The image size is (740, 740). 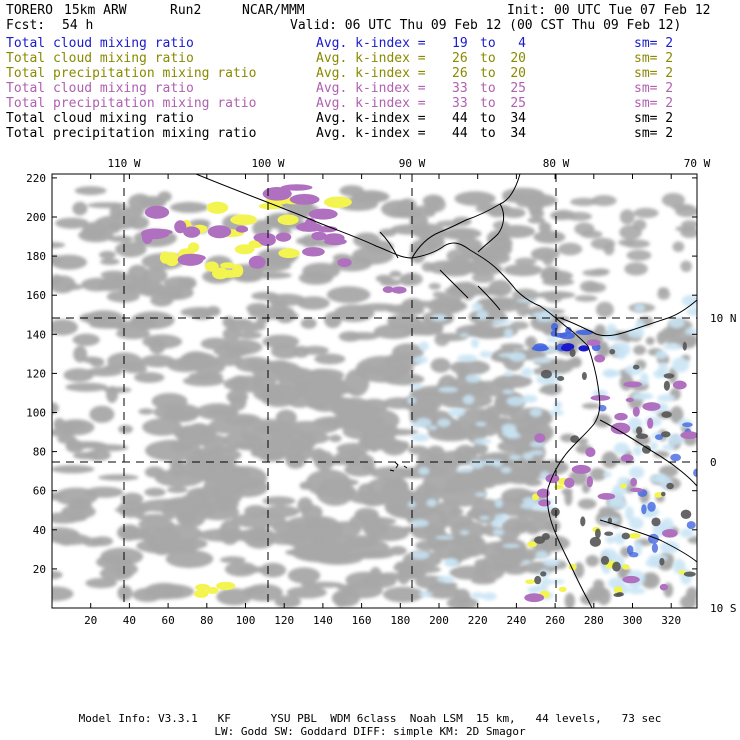 I want to click on x-tick-label: 280, so click(x=594, y=620).